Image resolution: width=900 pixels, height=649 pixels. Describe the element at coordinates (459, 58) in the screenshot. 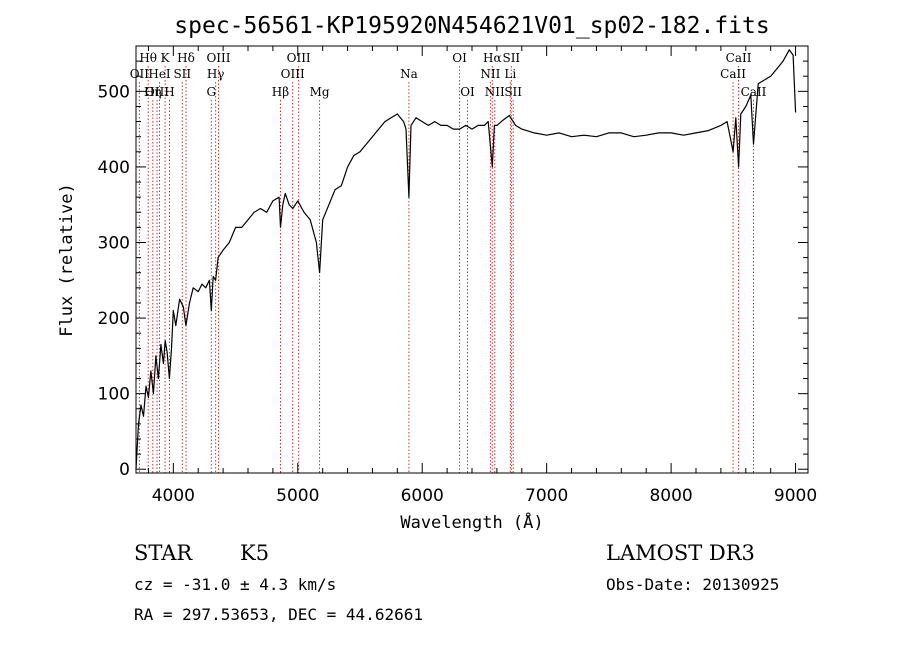

I see `marker-label-17: OI` at that location.